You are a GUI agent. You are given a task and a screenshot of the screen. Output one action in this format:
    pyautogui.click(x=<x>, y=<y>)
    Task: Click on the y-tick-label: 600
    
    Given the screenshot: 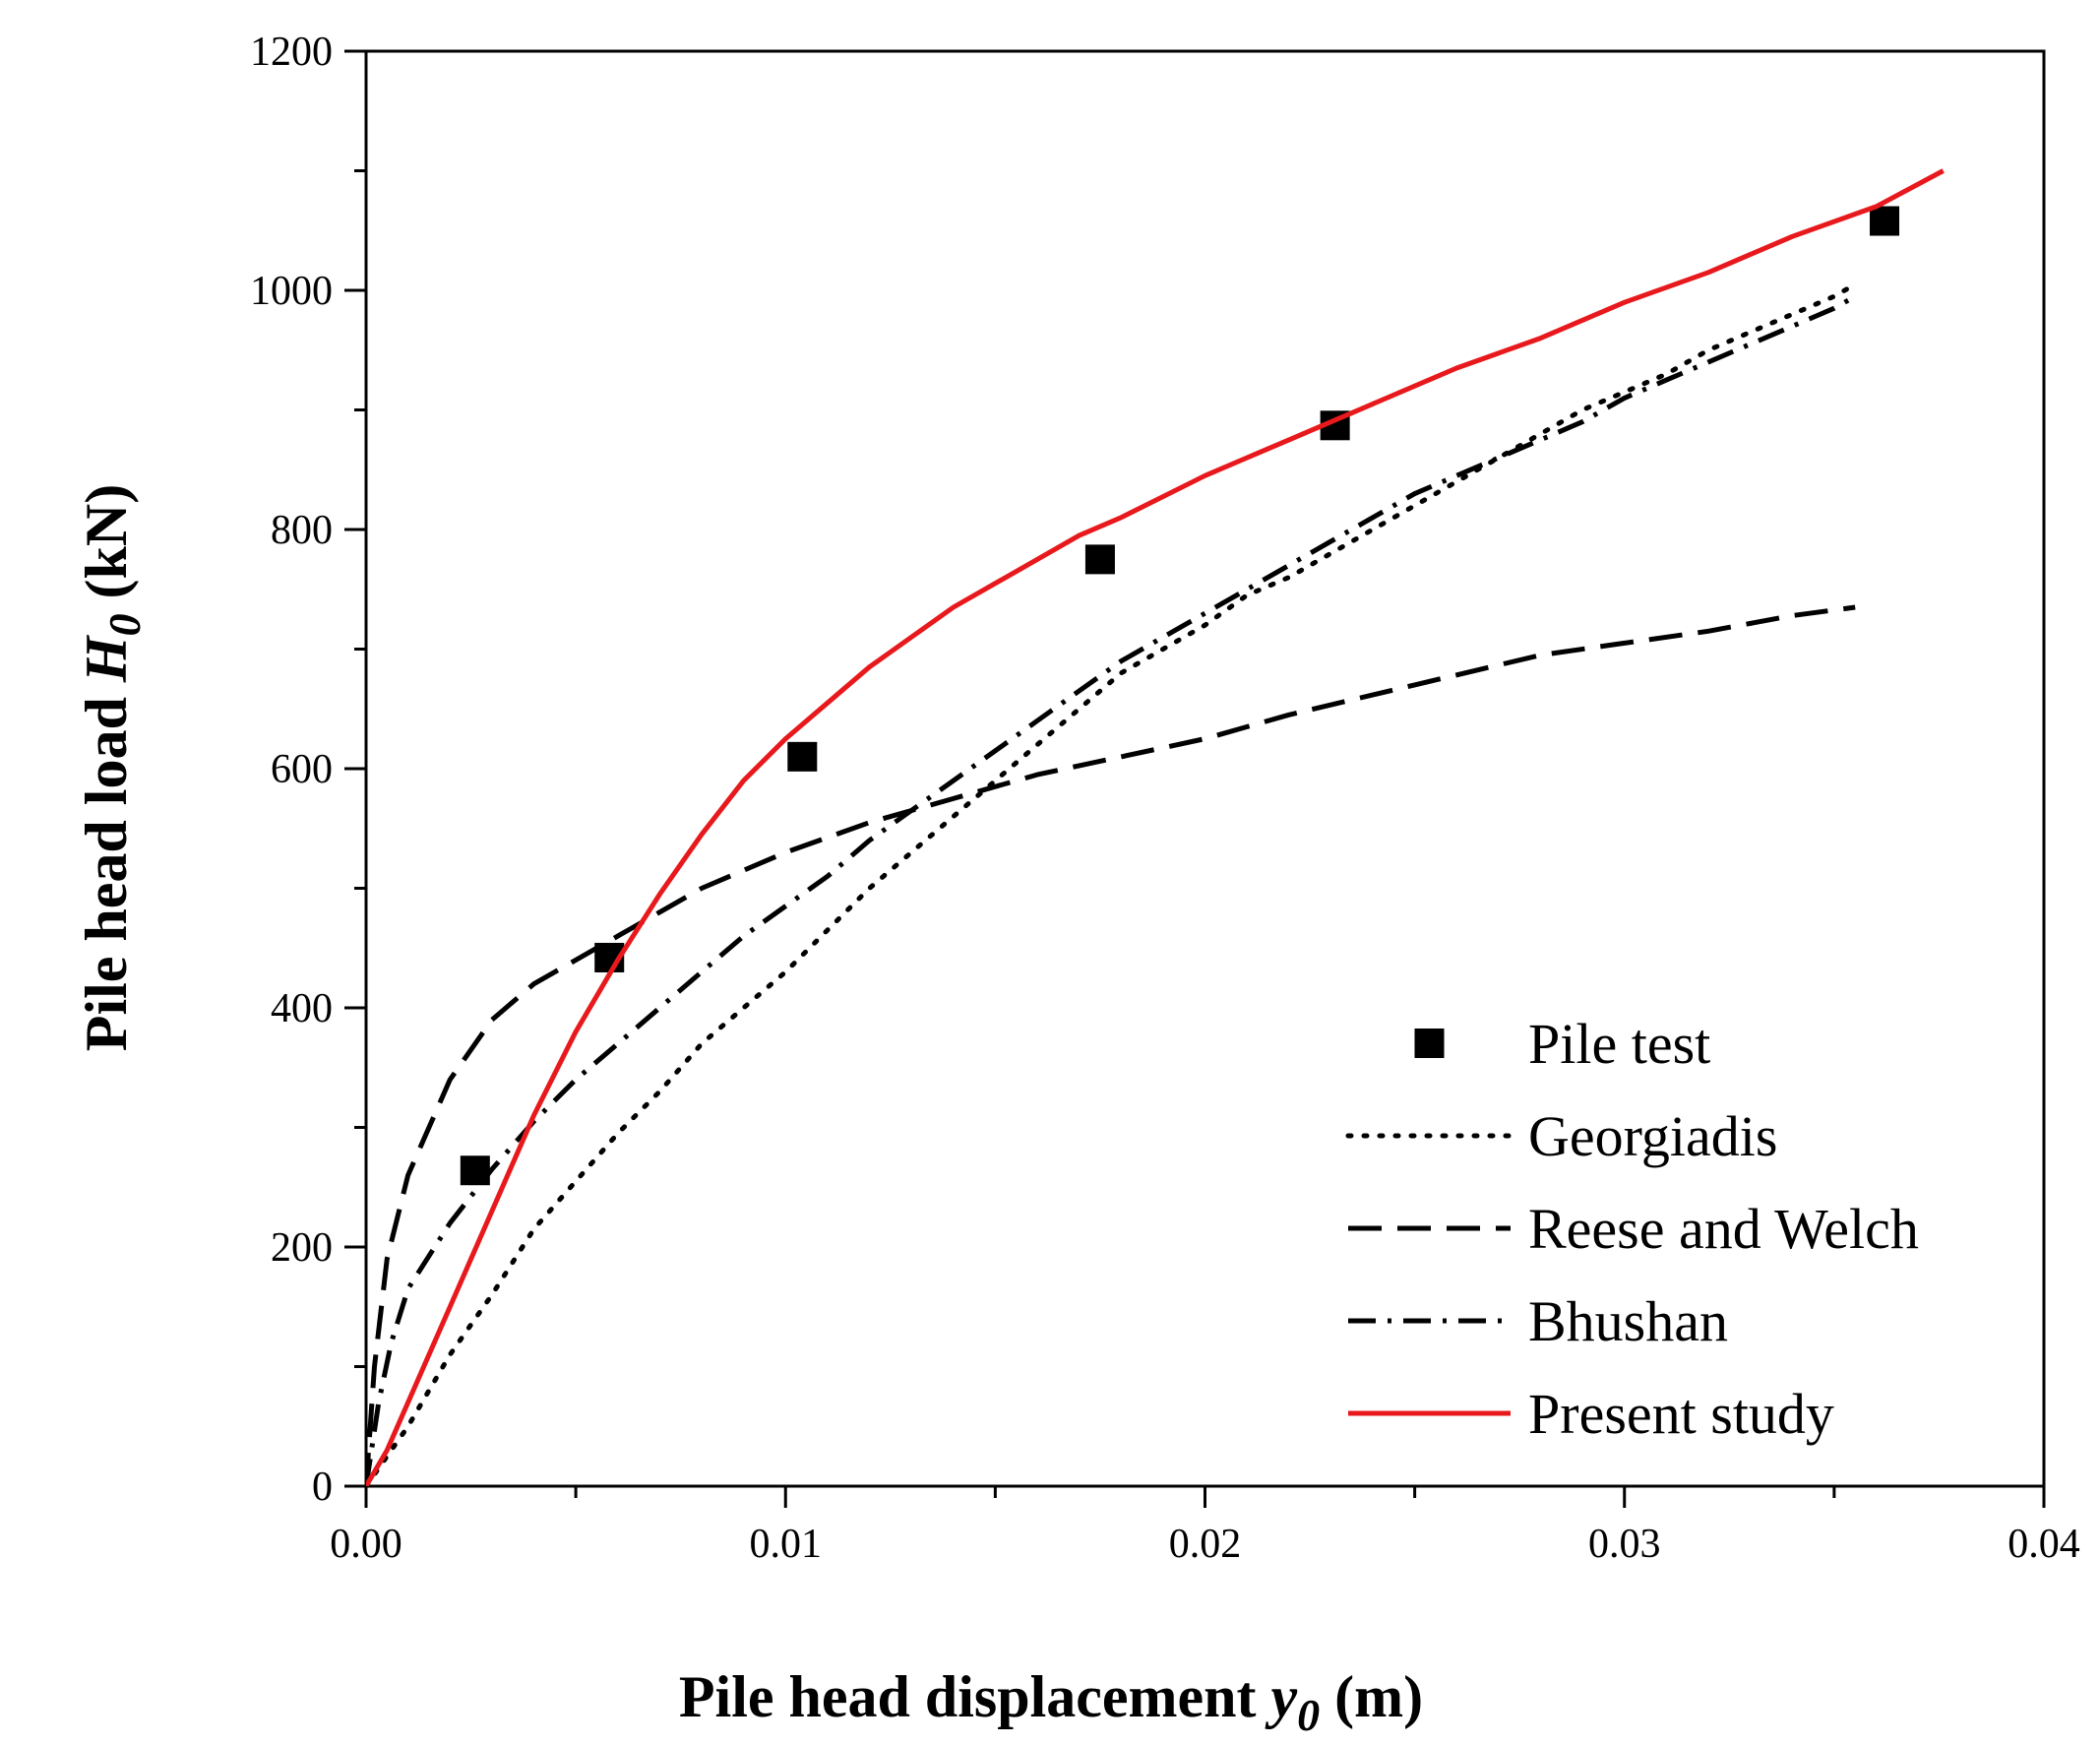 What is the action you would take?
    pyautogui.click(x=302, y=769)
    